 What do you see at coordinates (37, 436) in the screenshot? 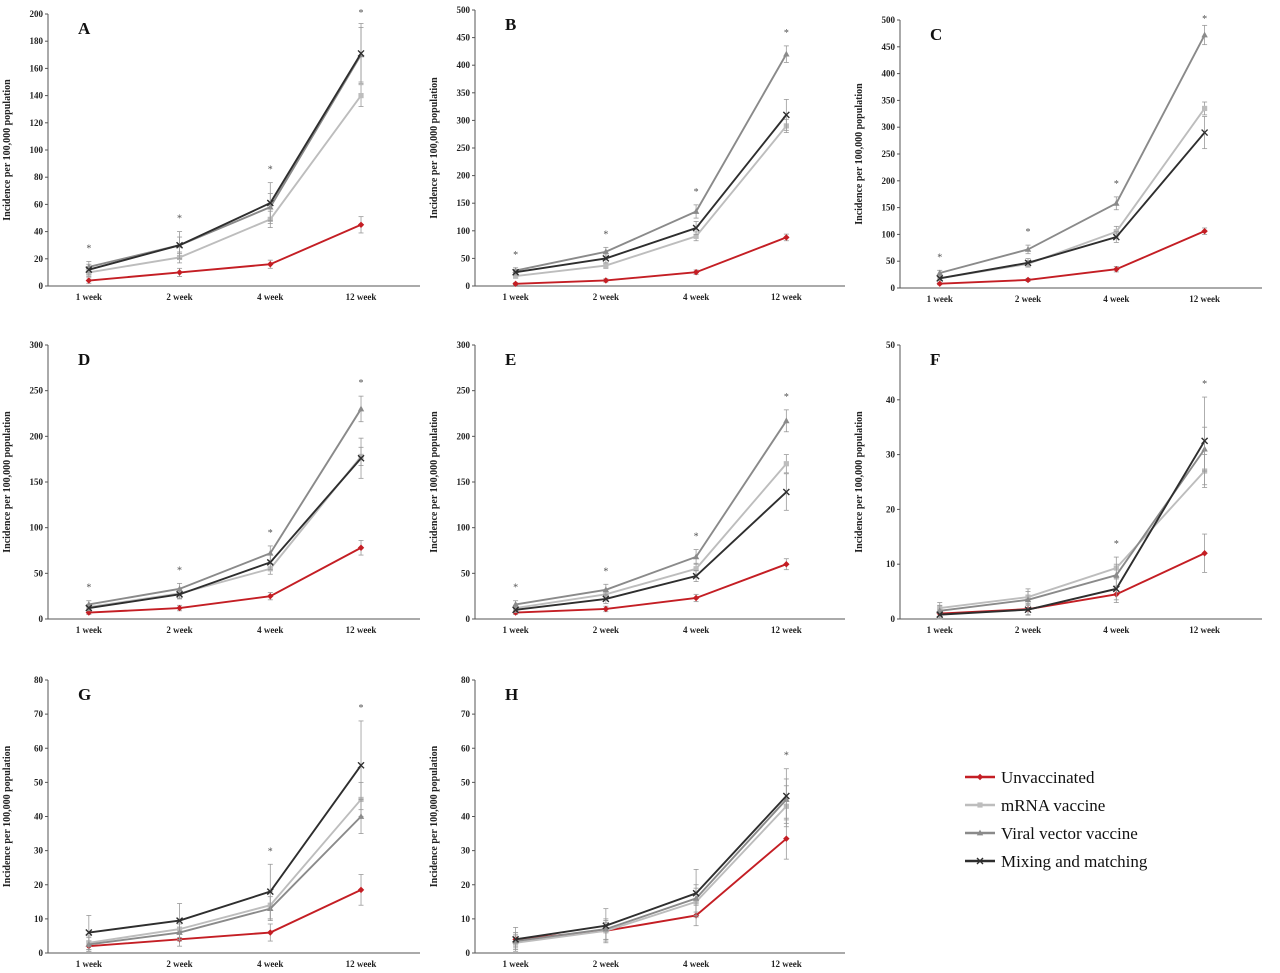
I see `y-tick-label: 200` at bounding box center [37, 436].